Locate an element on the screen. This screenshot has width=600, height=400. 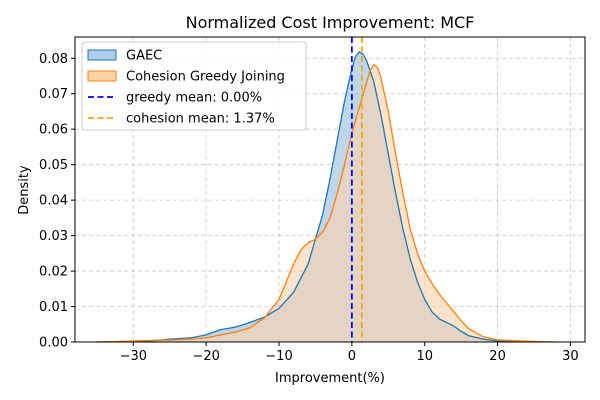
chart-title: Normalized Cost Improvement: MCF is located at coordinates (330, 22).